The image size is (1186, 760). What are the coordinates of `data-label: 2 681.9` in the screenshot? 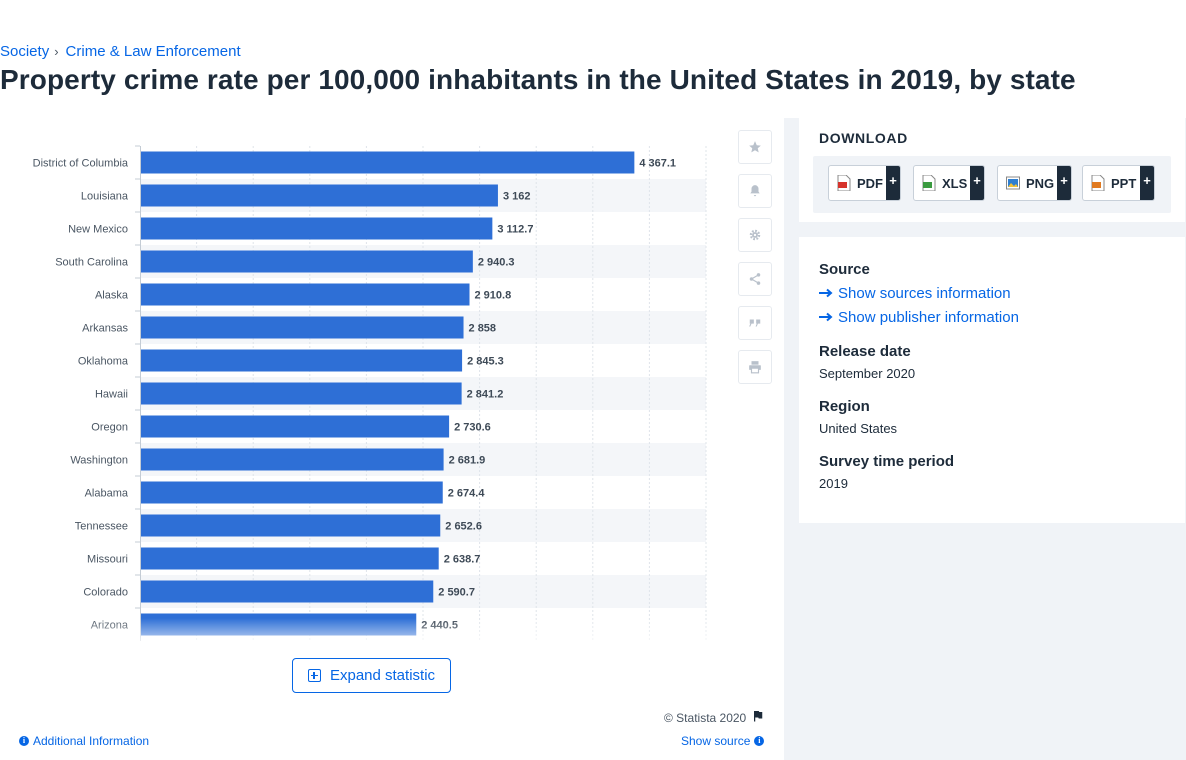 It's located at (467, 461).